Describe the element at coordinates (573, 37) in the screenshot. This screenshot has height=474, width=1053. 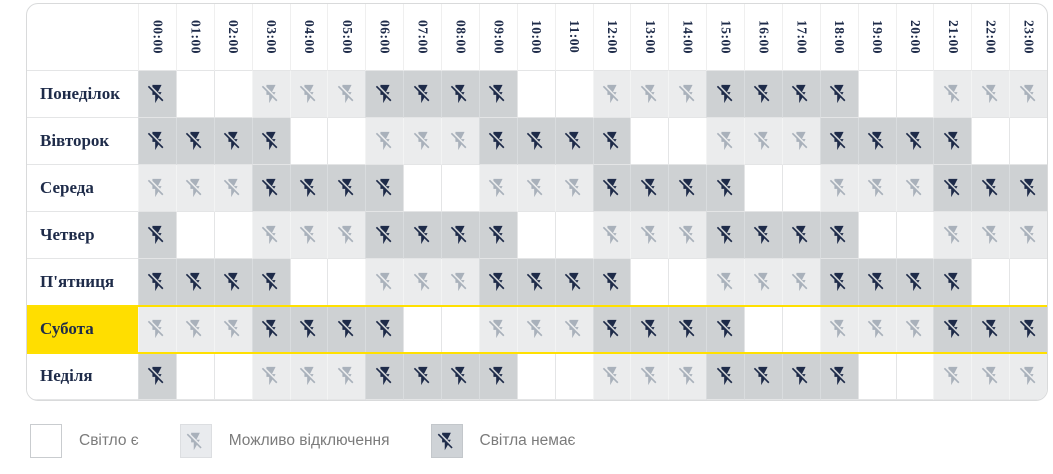
I see `time-header-11-00: 11:00` at that location.